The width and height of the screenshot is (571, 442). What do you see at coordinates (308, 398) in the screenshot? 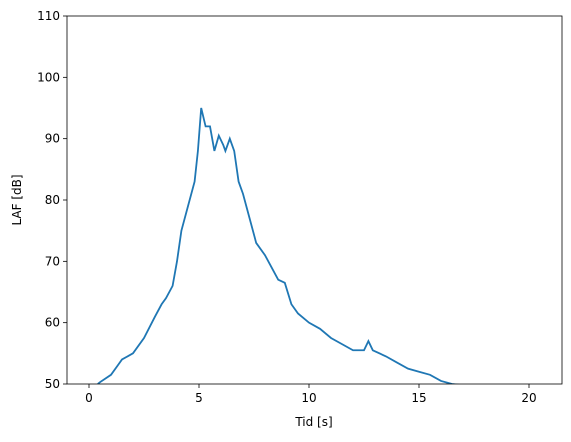
I see `x-tick-label: 10` at bounding box center [308, 398].